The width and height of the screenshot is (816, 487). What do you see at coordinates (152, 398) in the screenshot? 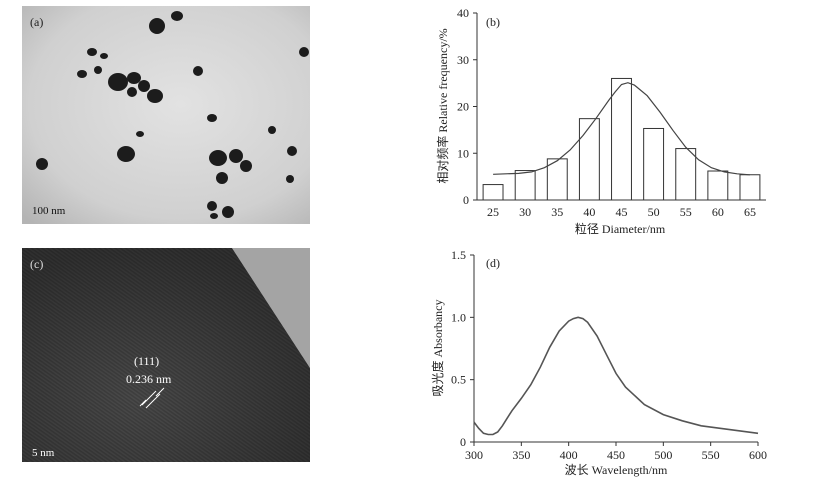
I see `spacing-marker-icon` at bounding box center [152, 398].